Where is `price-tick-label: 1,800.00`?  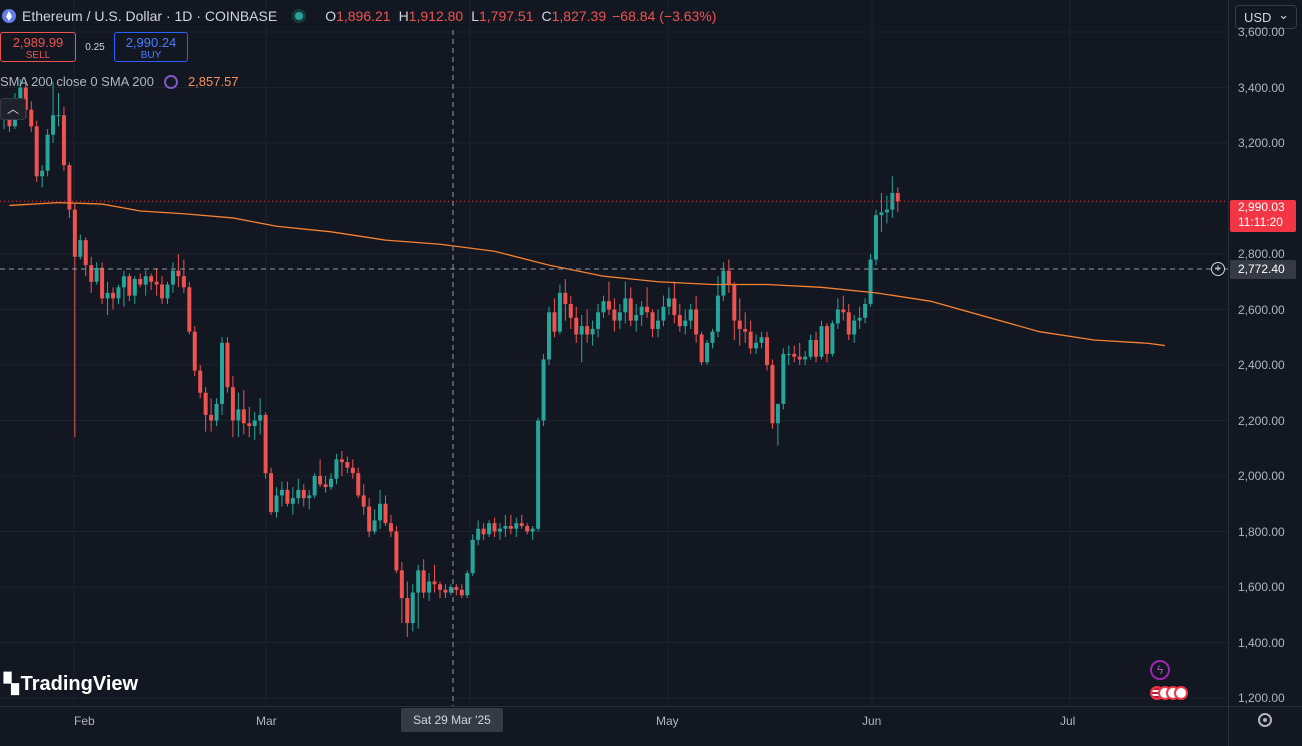
price-tick-label: 1,800.00 is located at coordinates (1261, 531).